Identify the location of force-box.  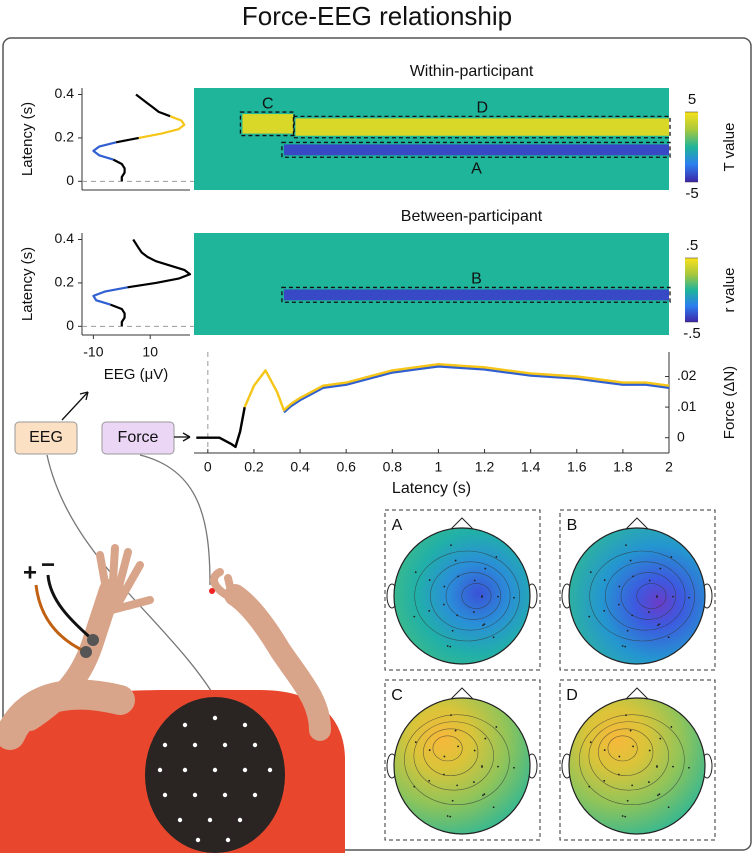
(138, 438).